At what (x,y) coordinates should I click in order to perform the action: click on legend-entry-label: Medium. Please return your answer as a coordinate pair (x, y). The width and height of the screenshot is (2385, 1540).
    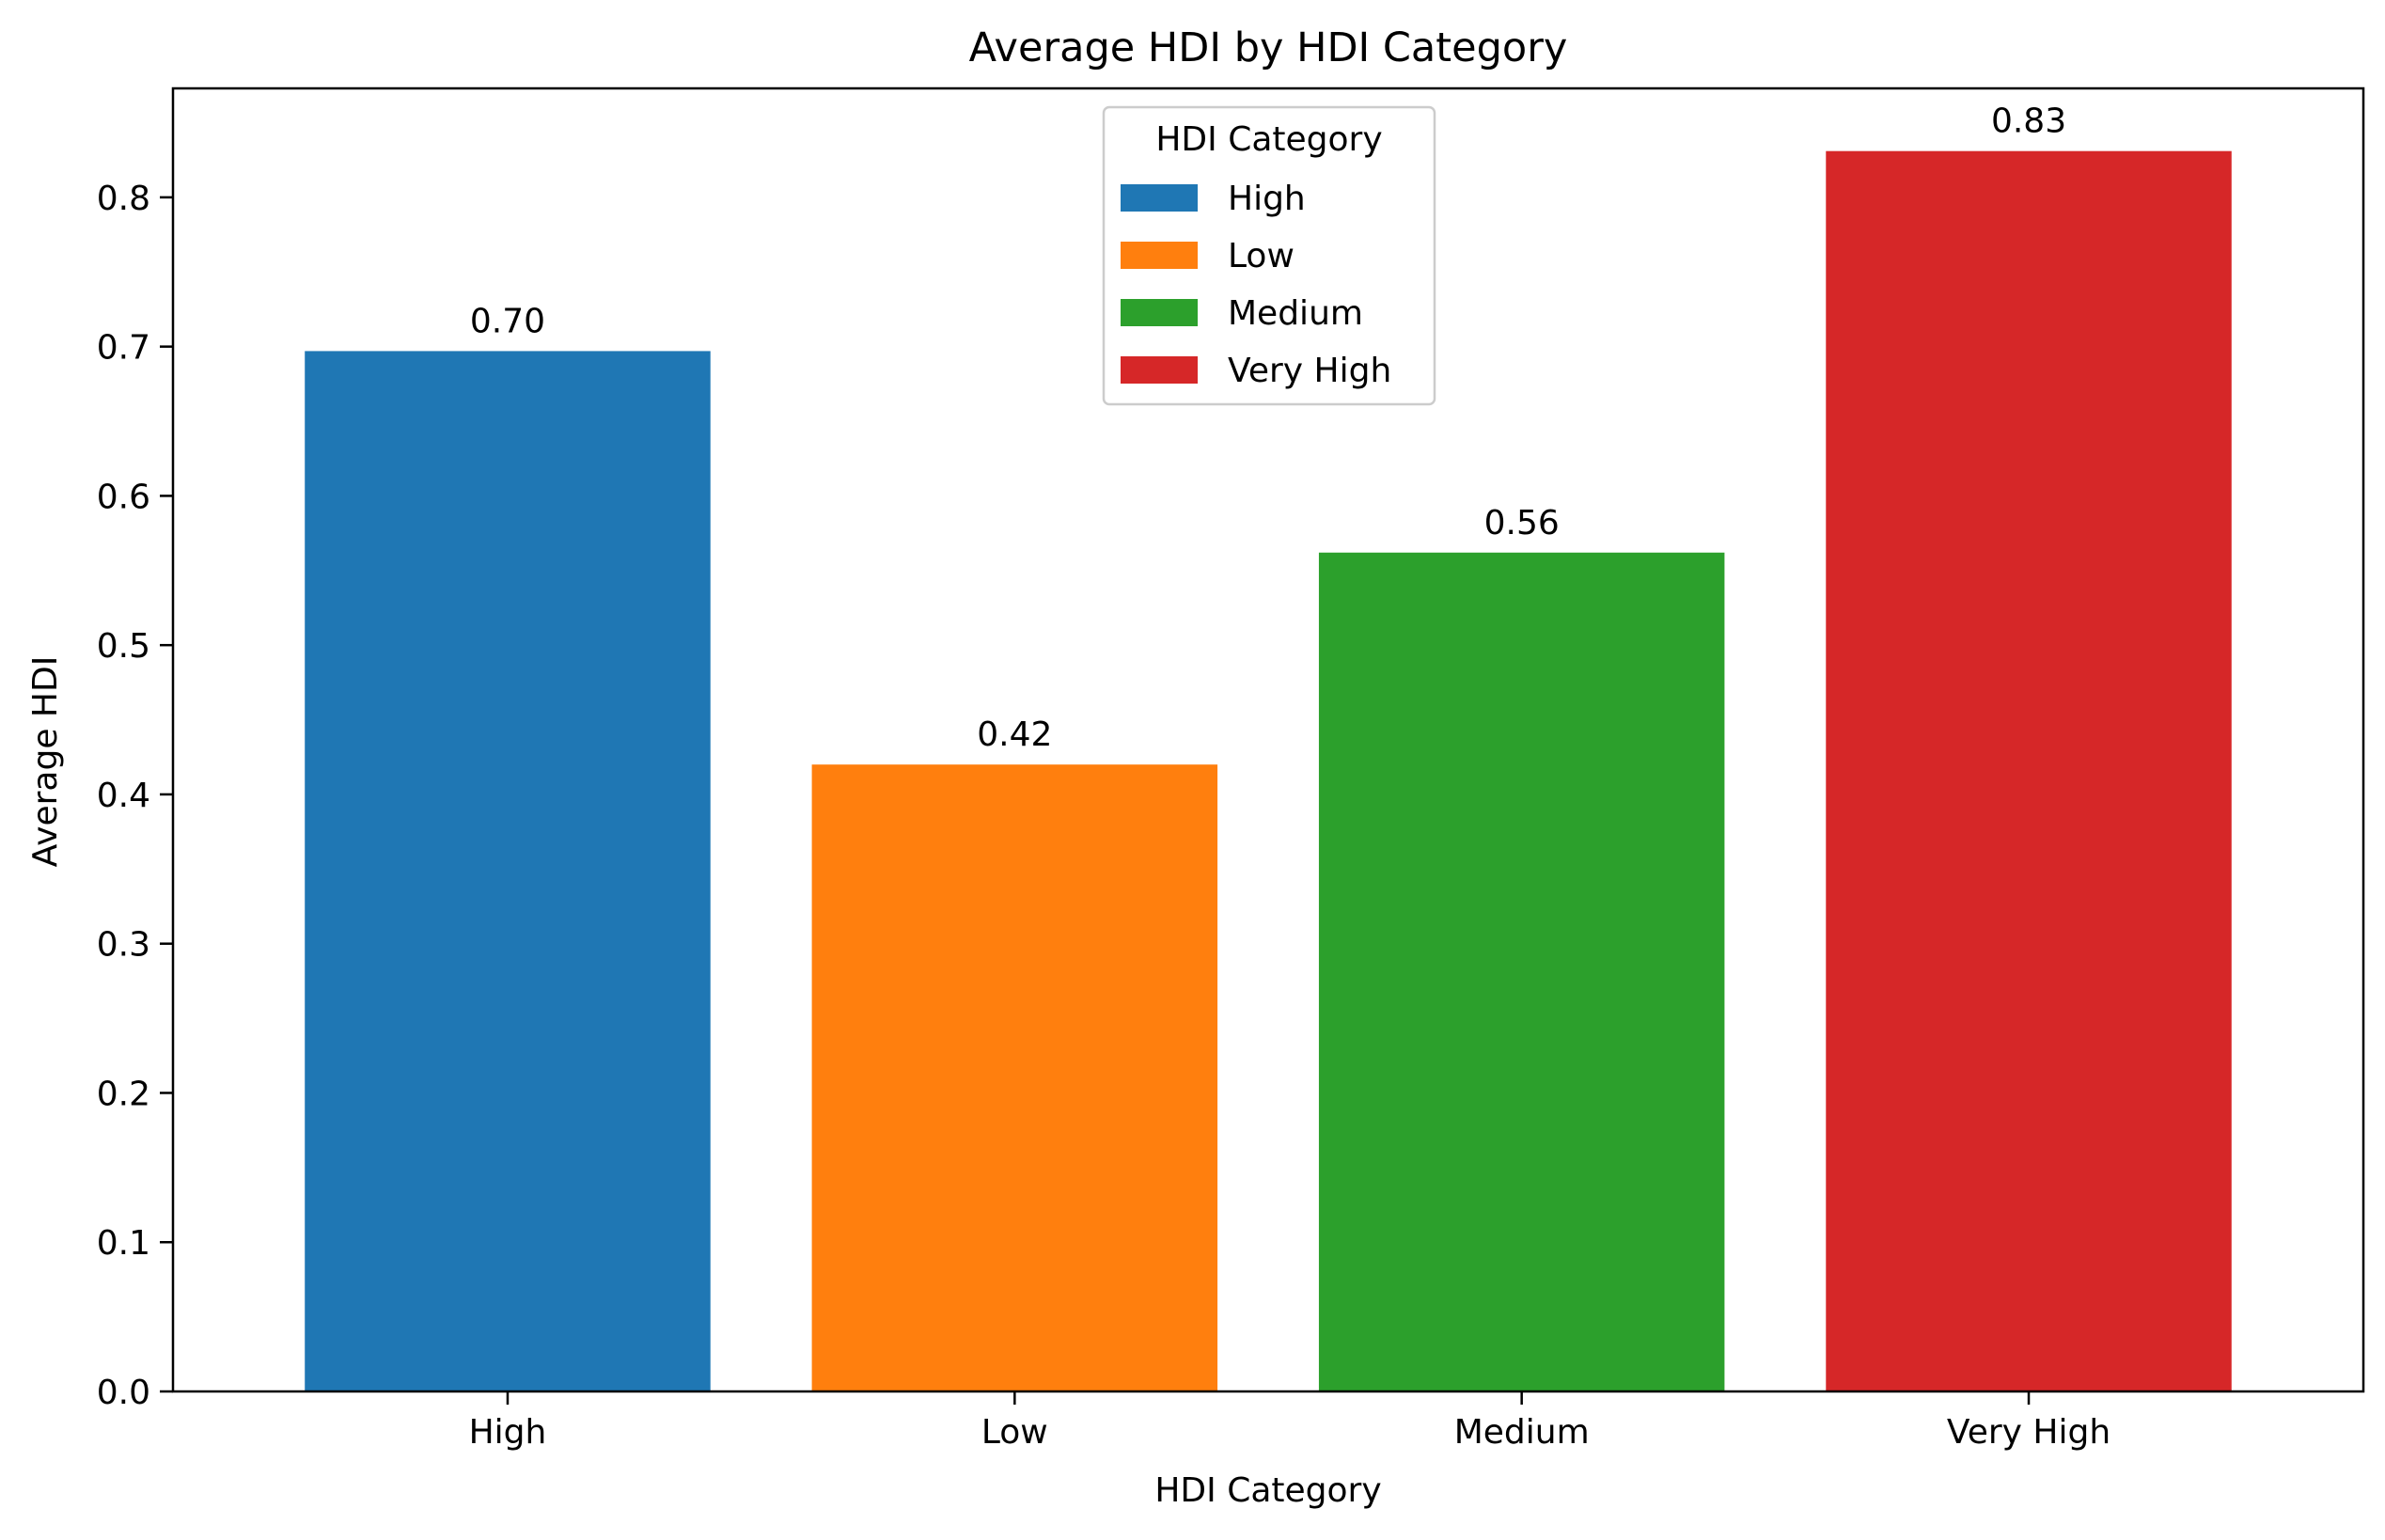
    Looking at the image, I should click on (1295, 314).